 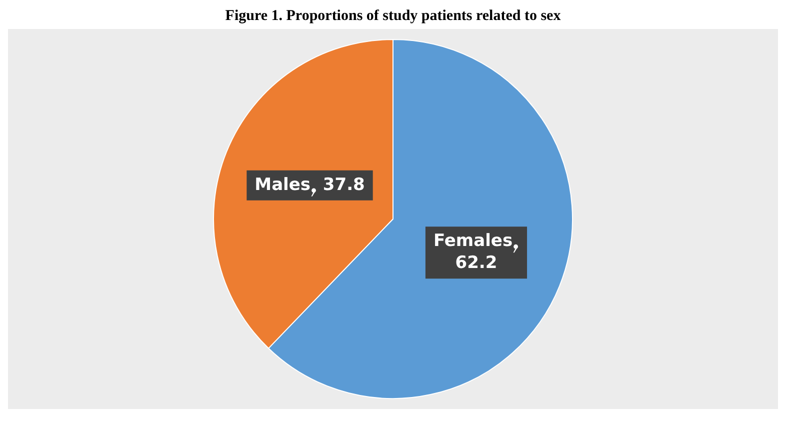 What do you see at coordinates (473, 240) in the screenshot?
I see `slice-label: Females` at bounding box center [473, 240].